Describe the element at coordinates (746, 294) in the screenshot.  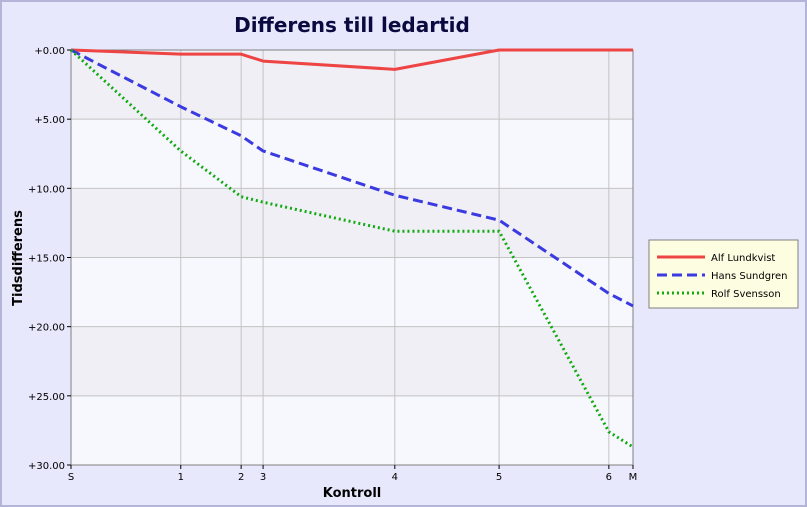
I see `legend-label: Rolf Svensson` at that location.